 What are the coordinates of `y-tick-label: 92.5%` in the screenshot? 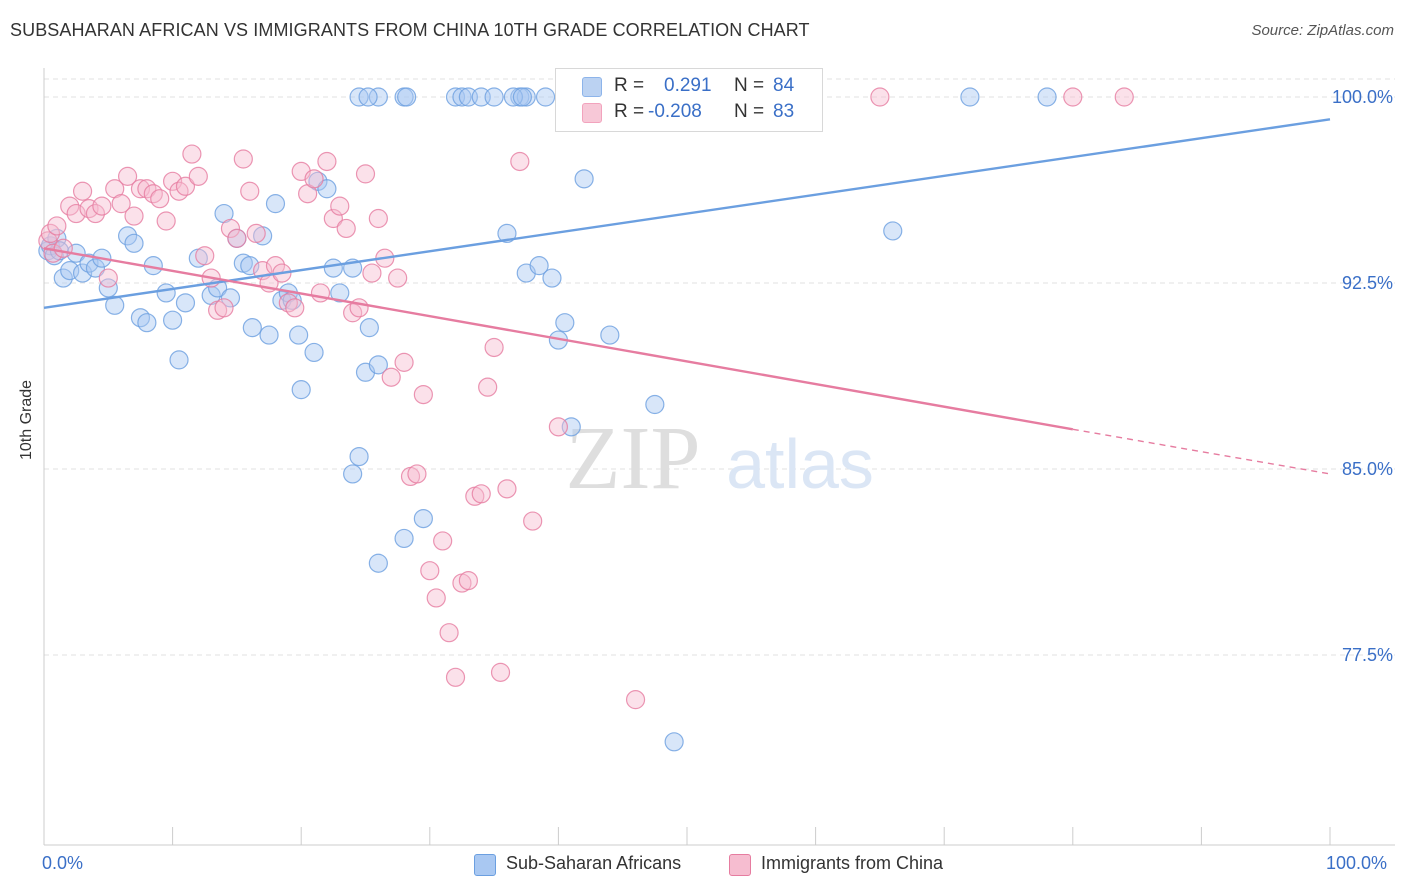 It's located at (1367, 283).